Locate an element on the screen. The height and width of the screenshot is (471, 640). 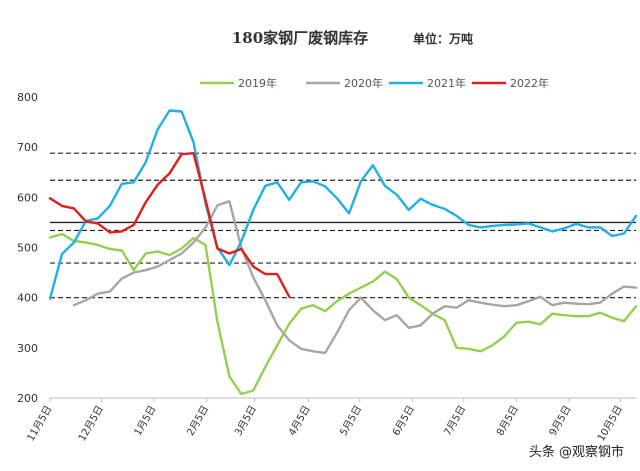
y-tick-label: 400 is located at coordinates (27, 298).